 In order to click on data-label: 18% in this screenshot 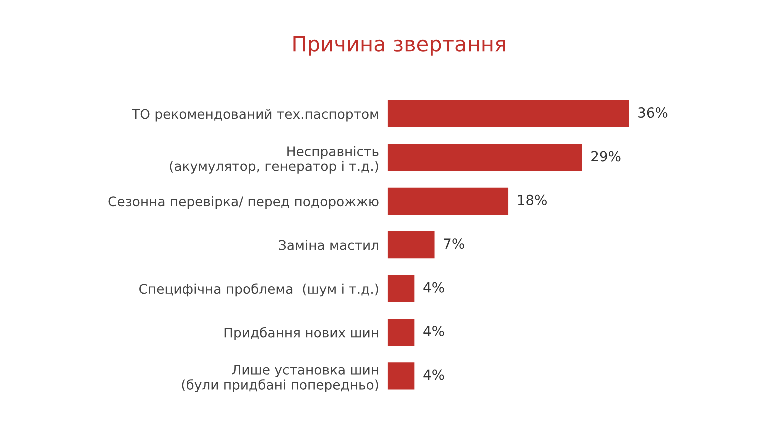, I will do `click(532, 200)`.